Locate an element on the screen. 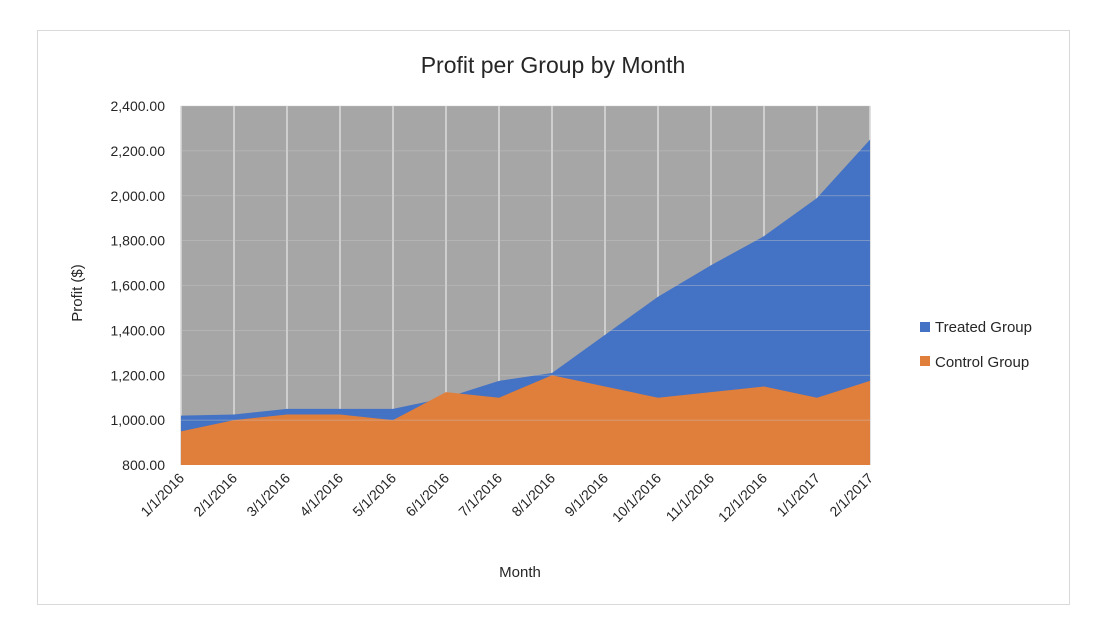  legend-label-control-group: Control Group is located at coordinates (982, 362).